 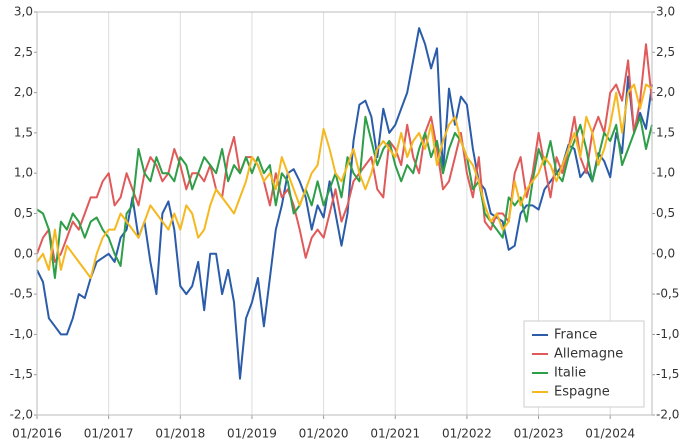 I want to click on y-tick-label: -0,5, so click(x=21, y=294).